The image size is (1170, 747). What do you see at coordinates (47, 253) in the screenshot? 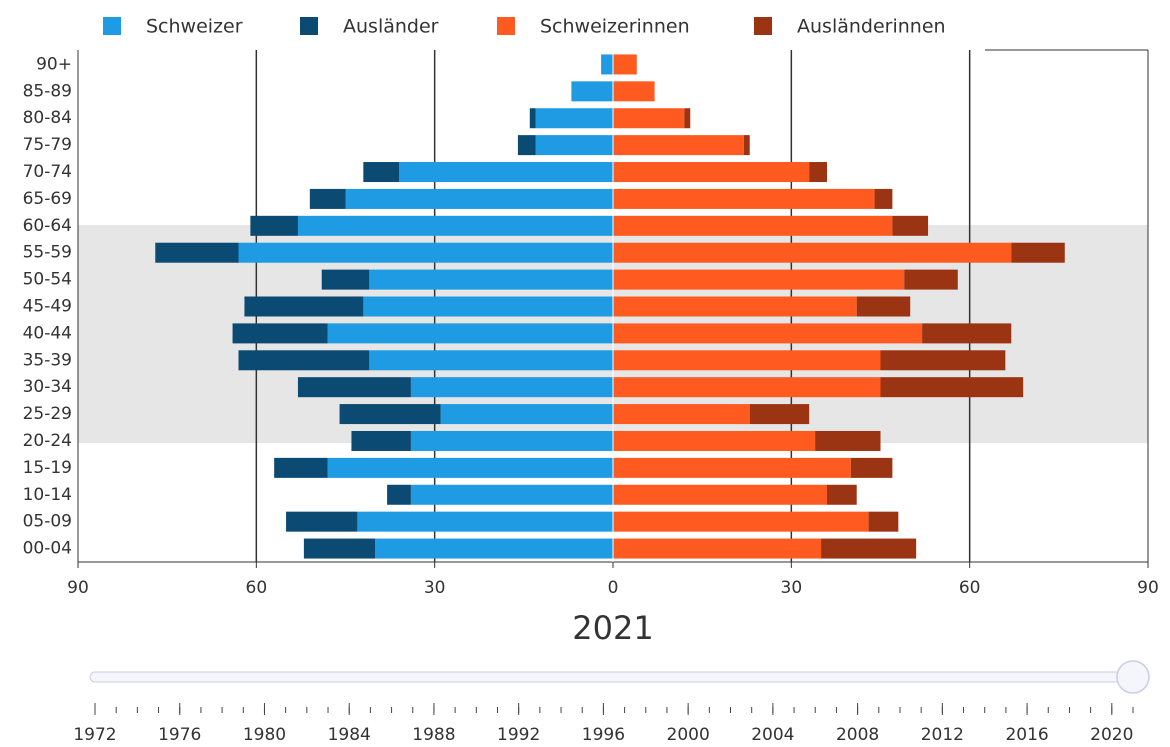
I see `y-tick-label: 55-59` at bounding box center [47, 253].